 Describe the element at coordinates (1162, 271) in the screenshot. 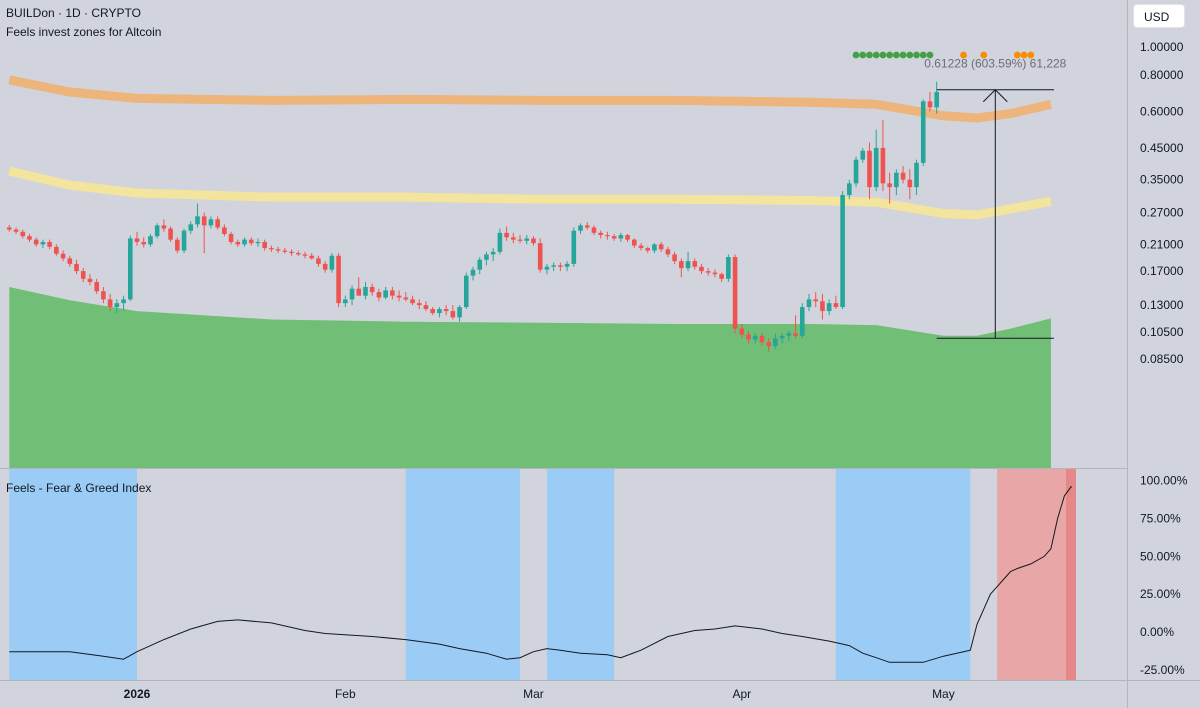

I see `price-axis-label: 0.17000` at that location.